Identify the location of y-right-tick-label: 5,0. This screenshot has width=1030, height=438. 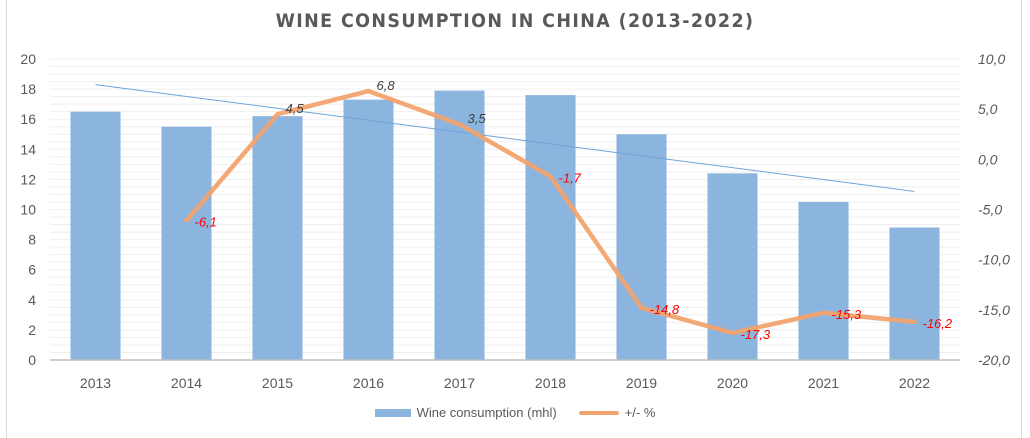
(988, 109).